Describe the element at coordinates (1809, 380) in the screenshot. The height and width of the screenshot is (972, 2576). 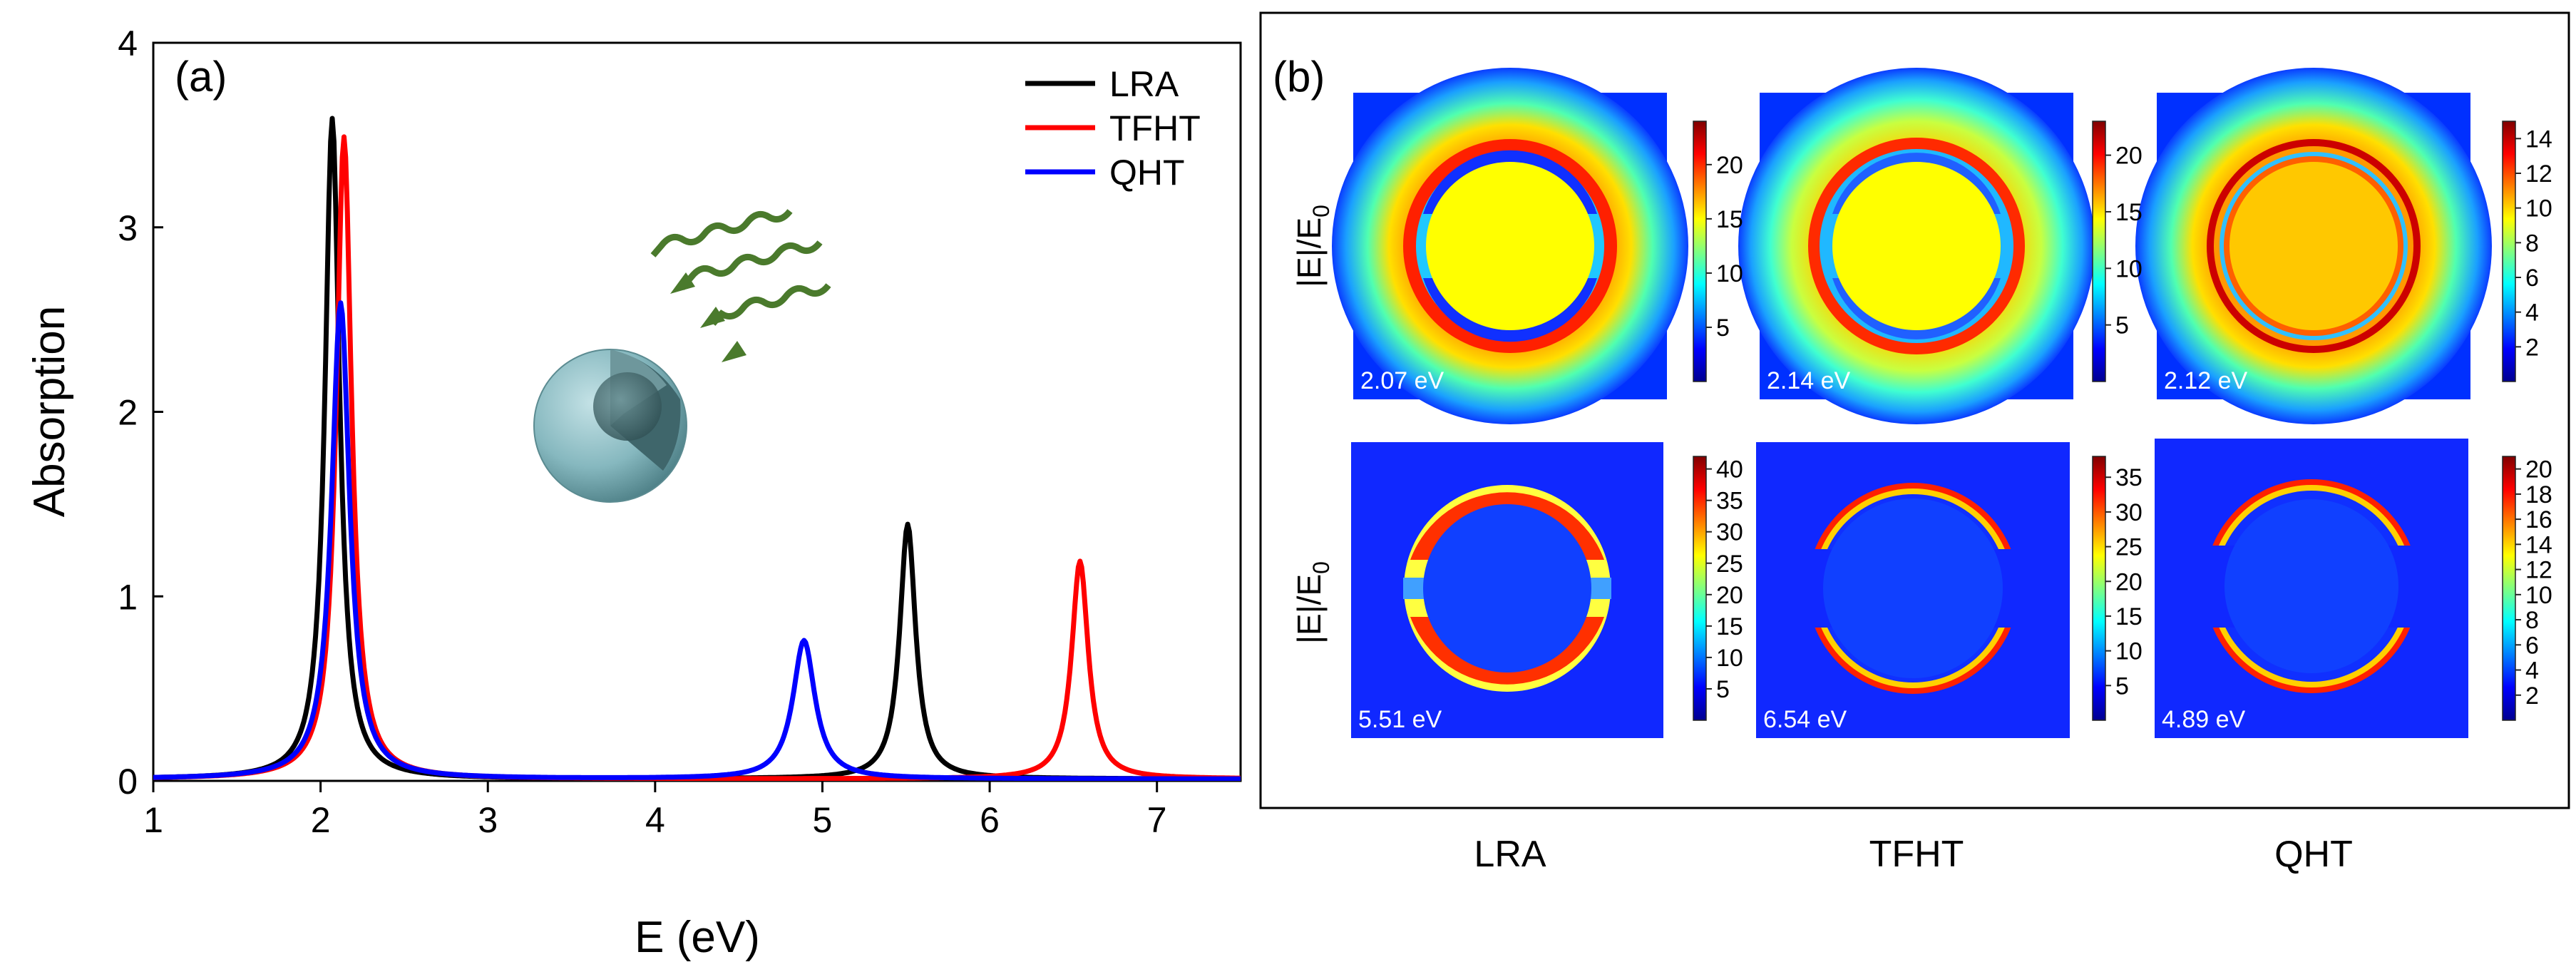
I see `energy-label: 2.14 eV` at that location.